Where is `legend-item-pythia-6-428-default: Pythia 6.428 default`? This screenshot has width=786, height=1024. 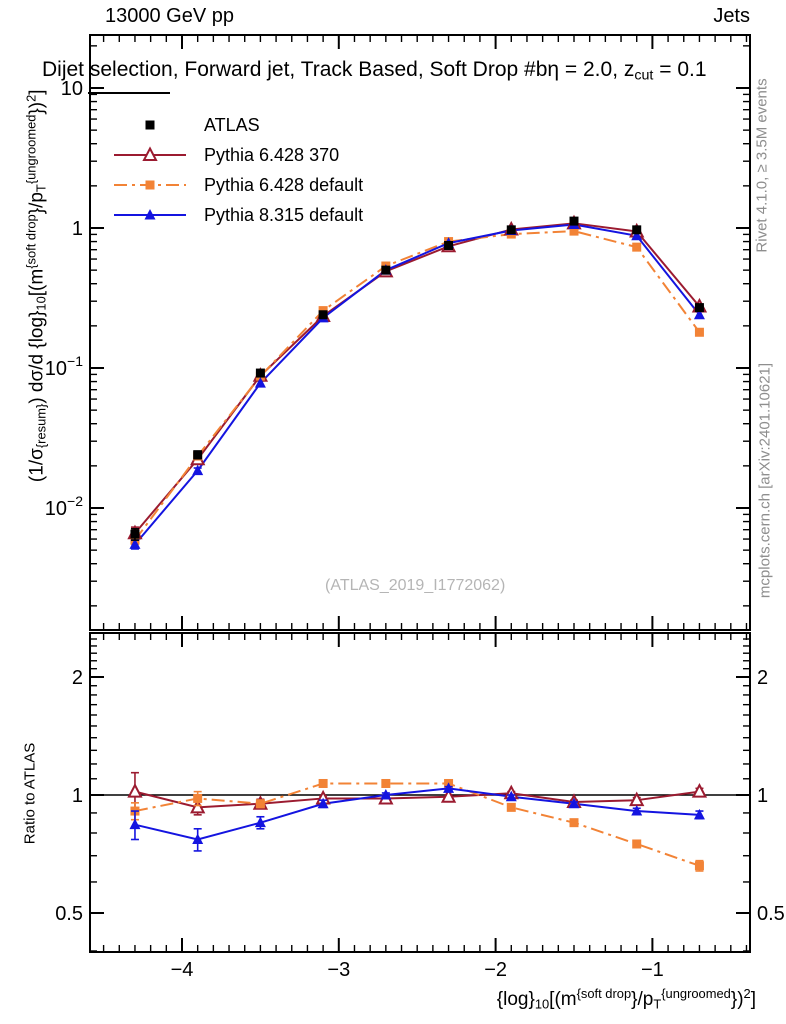
legend-item-pythia-6-428-default: Pythia 6.428 default is located at coordinates (237, 185).